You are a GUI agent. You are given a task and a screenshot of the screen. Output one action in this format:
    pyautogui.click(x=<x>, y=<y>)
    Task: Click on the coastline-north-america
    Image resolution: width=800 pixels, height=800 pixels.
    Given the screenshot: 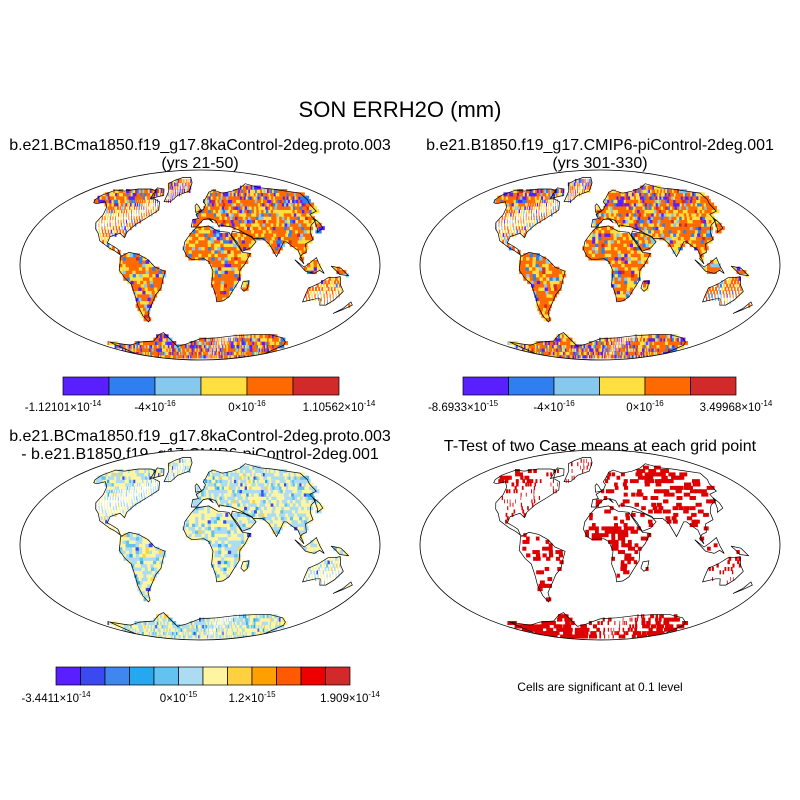 What is the action you would take?
    pyautogui.click(x=126, y=222)
    